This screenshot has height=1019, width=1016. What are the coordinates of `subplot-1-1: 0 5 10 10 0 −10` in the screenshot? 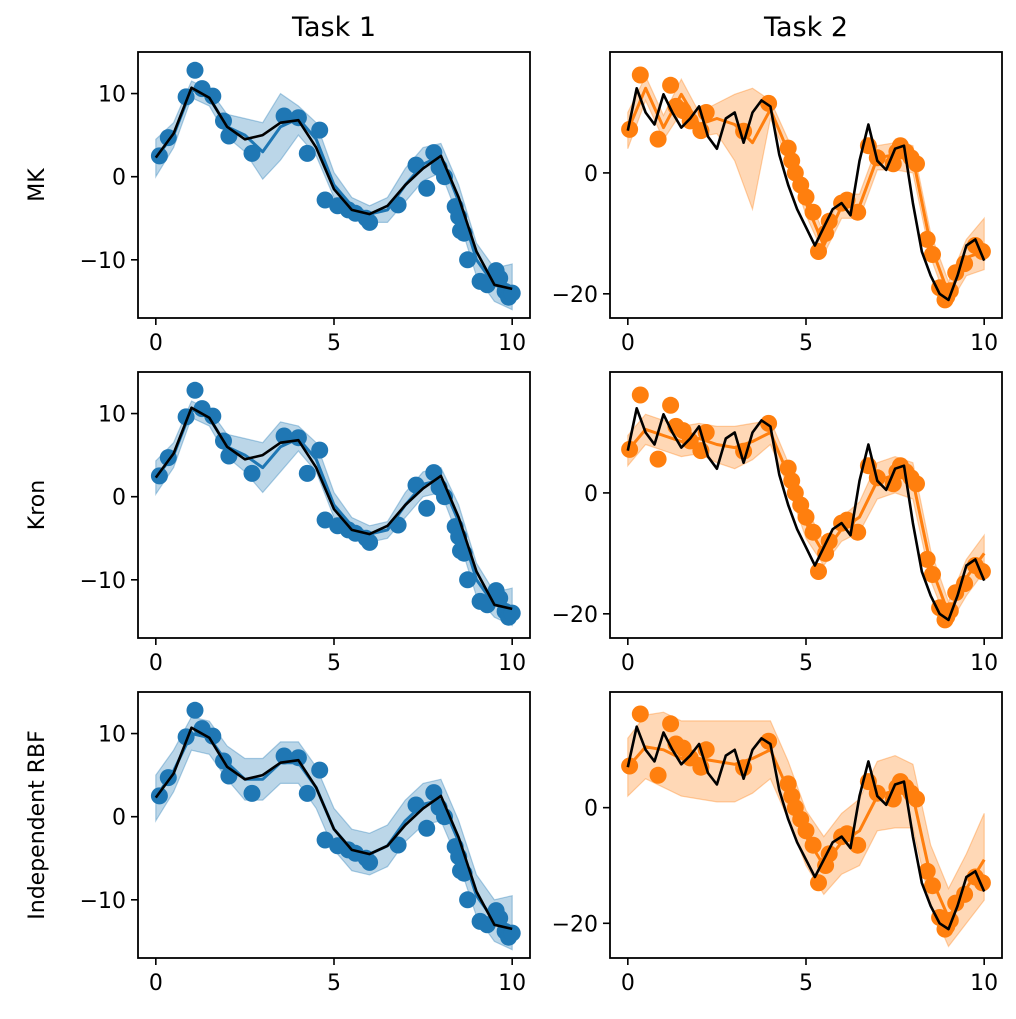 It's located at (305, 203).